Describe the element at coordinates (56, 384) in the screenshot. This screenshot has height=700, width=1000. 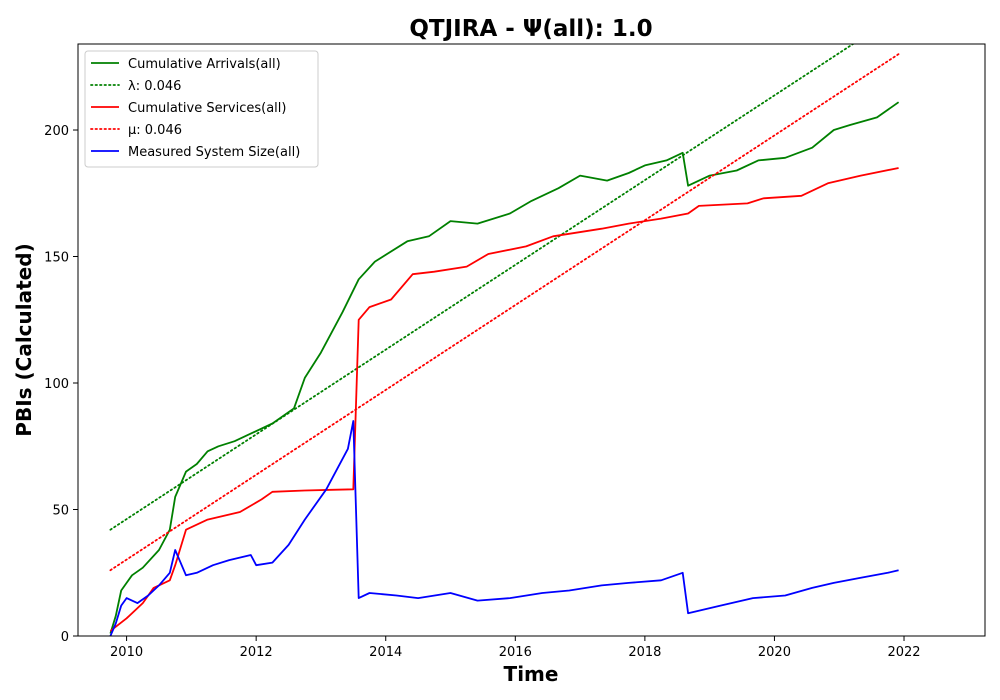
I see `y-tick-label: 100` at that location.